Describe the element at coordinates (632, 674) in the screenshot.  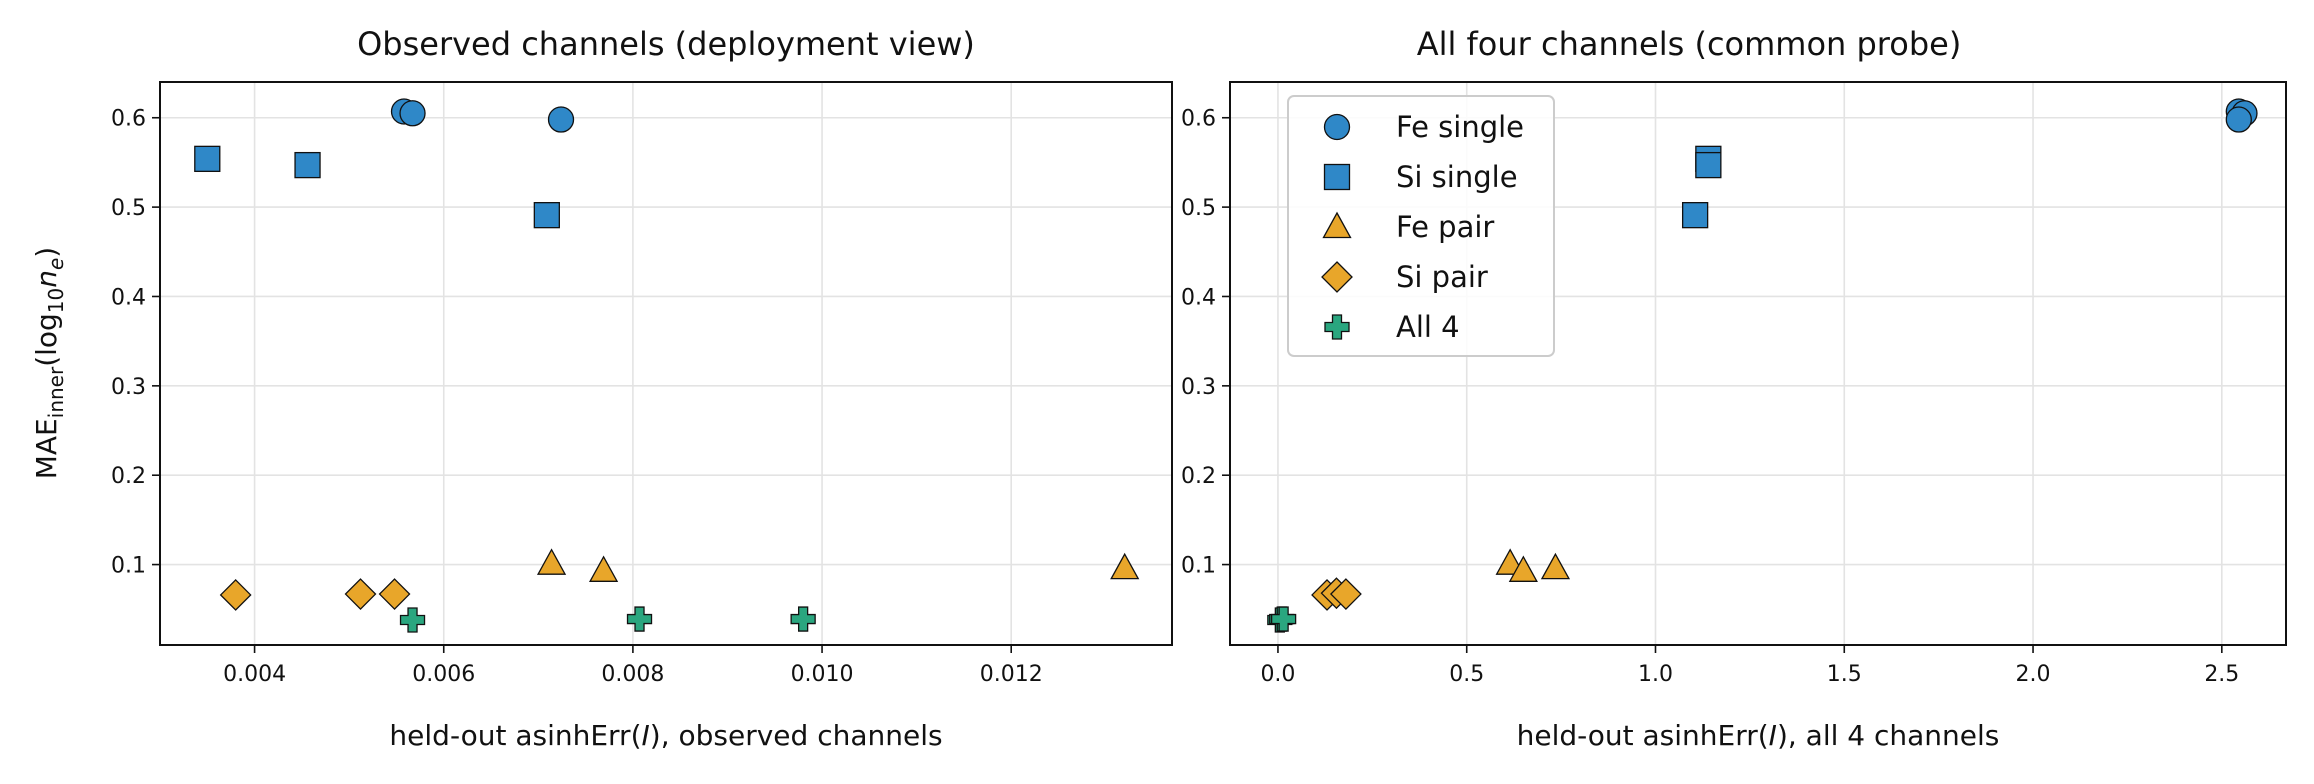
I see `left-x-tick-label: 0.008` at that location.